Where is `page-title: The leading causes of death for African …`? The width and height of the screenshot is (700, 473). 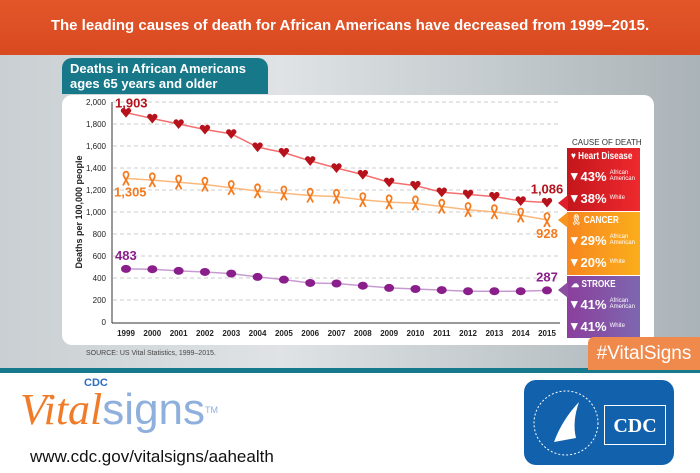 page-title: The leading causes of death for African … is located at coordinates (350, 25).